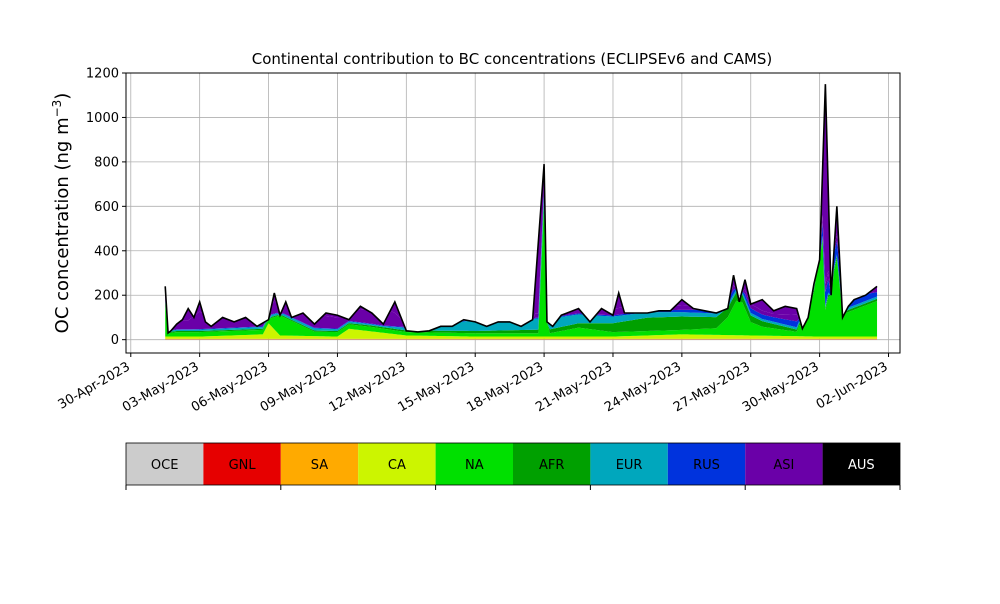 The height and width of the screenshot is (604, 1000). Describe the element at coordinates (319, 465) in the screenshot. I see `colorbar-label-sa: SA` at that location.